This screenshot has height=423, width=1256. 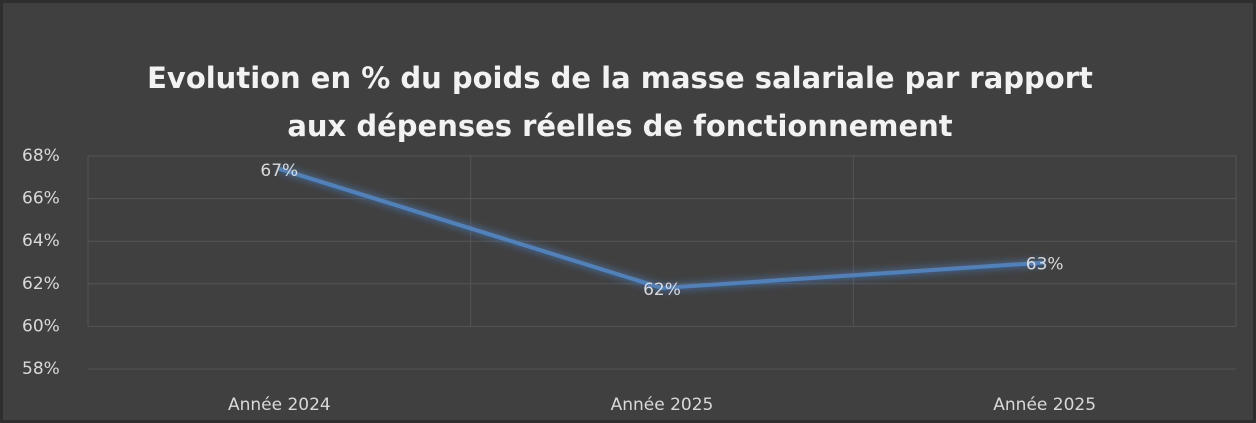 What do you see at coordinates (619, 126) in the screenshot?
I see `chart-title: aux dépenses réelles de fonctionnement` at bounding box center [619, 126].